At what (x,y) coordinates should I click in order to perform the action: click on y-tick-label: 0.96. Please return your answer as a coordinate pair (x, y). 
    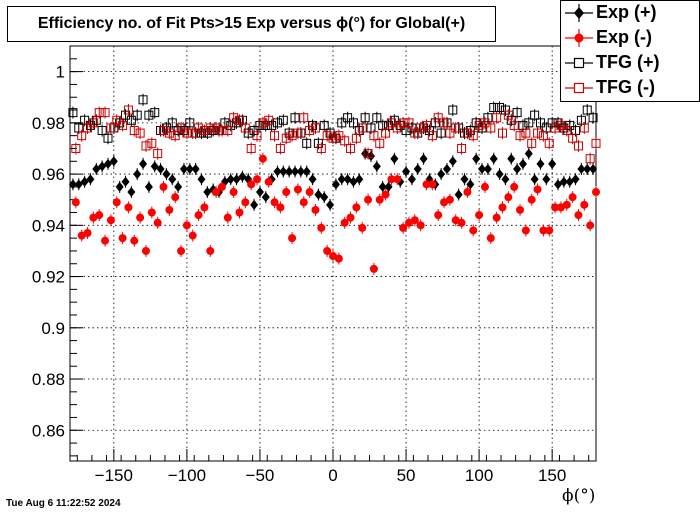
    Looking at the image, I should click on (48, 174).